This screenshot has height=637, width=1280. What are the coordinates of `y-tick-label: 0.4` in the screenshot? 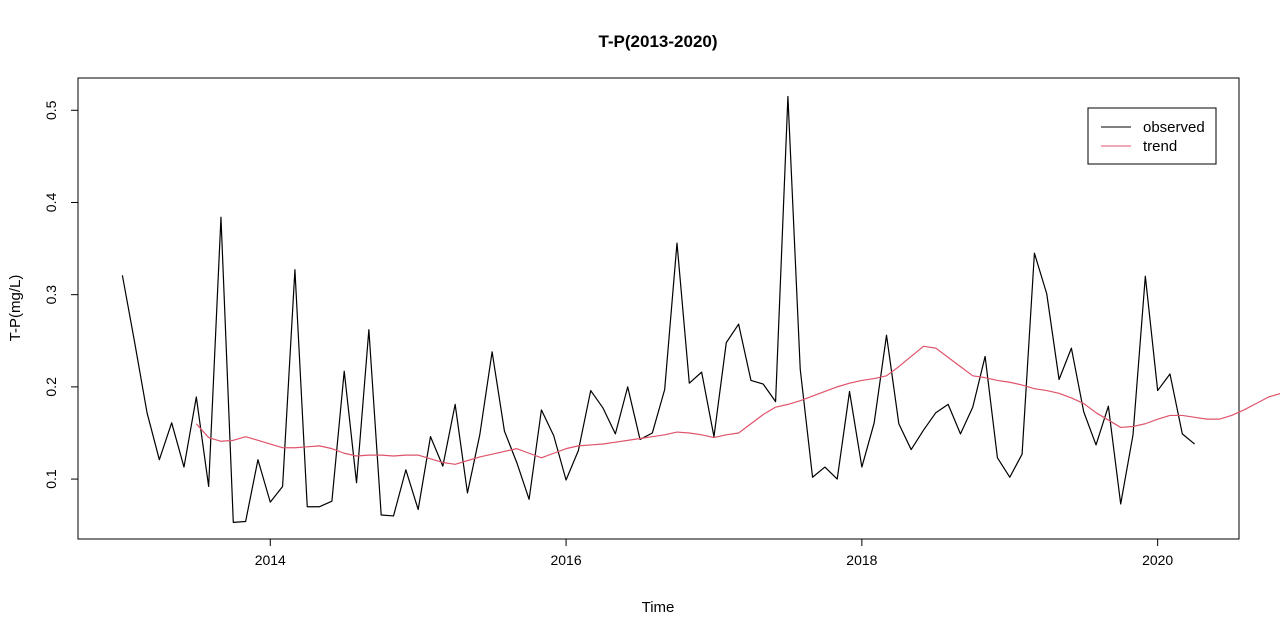 It's located at (51, 203).